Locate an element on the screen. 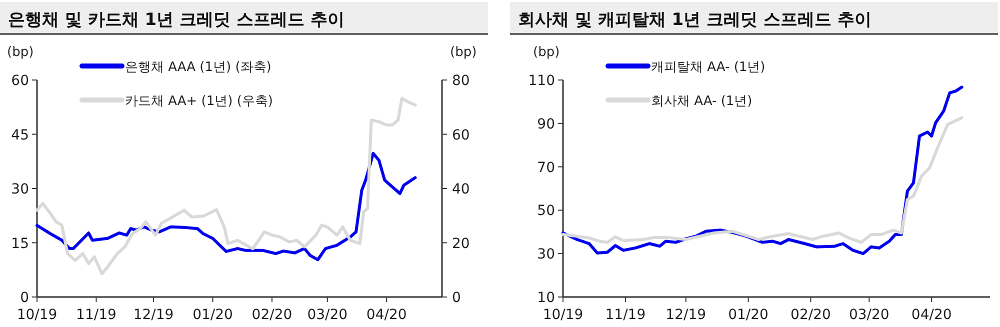  y-tick-label: 110 is located at coordinates (541, 81).